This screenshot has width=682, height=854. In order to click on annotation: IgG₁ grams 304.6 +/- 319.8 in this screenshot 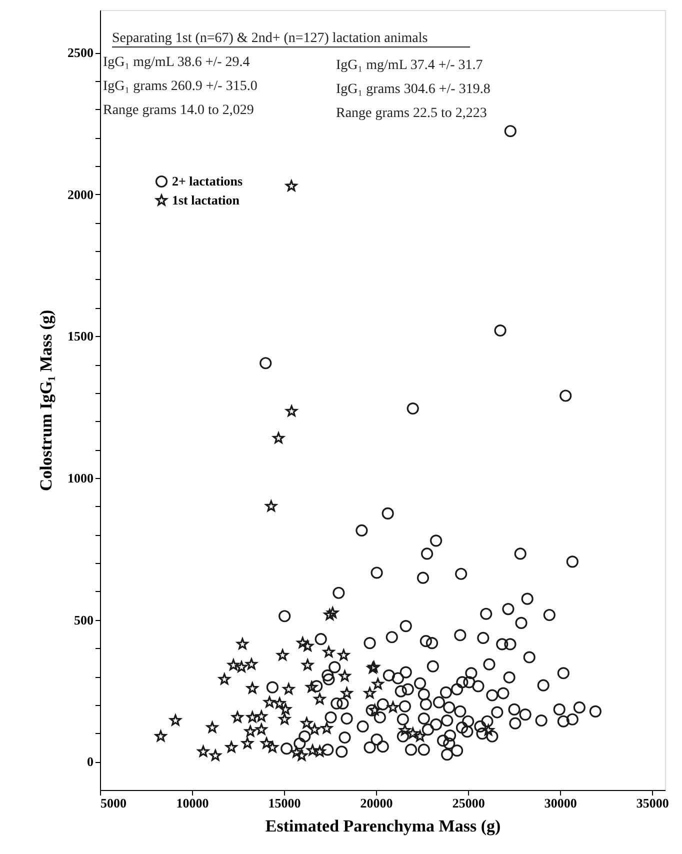, I will do `click(413, 89)`.